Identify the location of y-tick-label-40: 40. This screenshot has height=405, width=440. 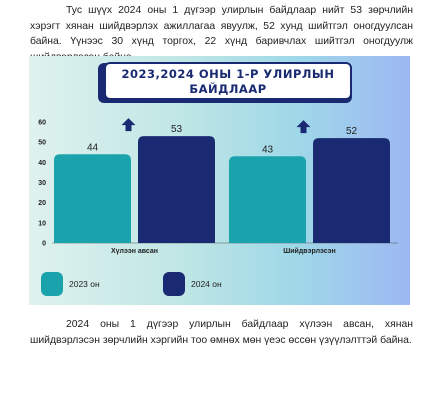
(42, 163).